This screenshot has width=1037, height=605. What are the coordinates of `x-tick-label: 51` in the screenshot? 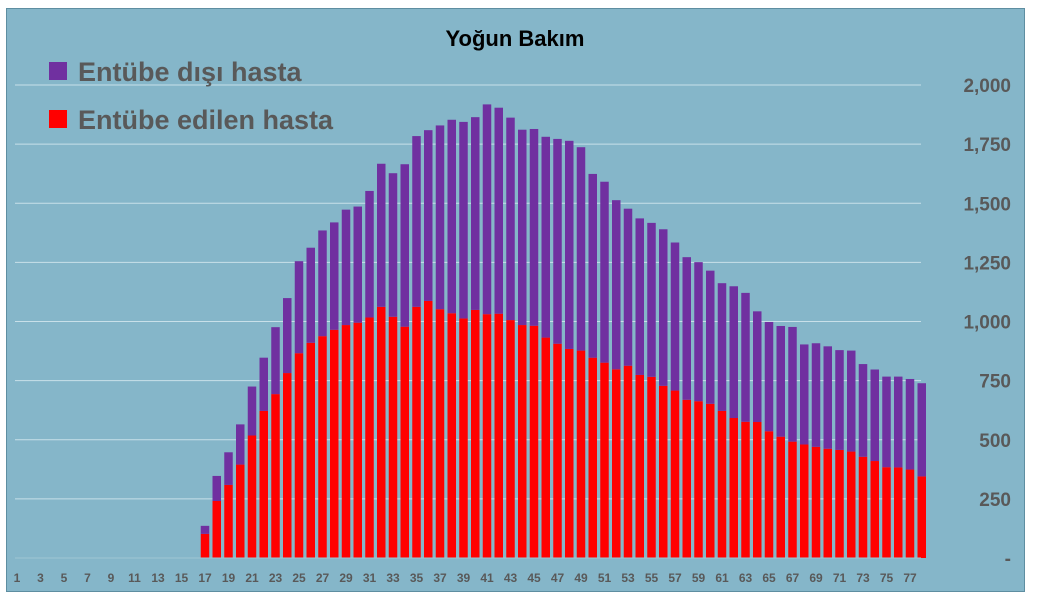 It's located at (605, 578).